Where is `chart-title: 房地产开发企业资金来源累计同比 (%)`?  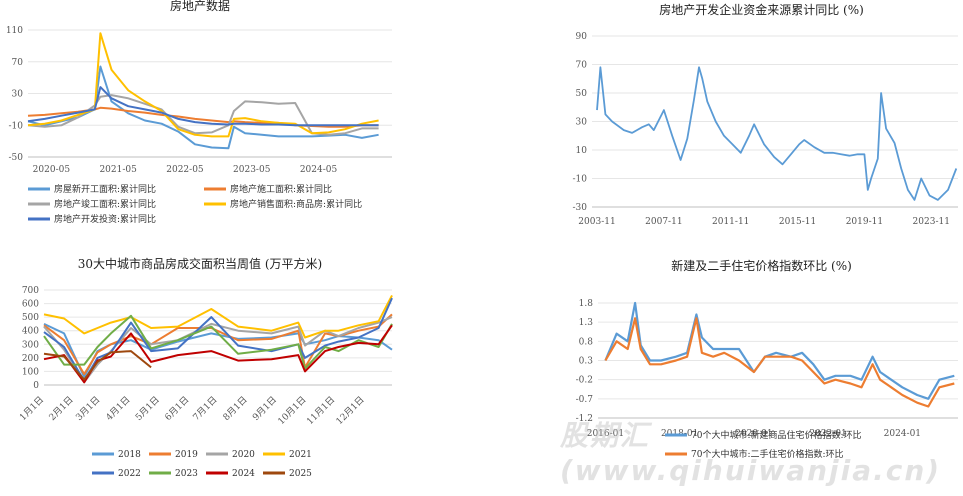 chart-title: 房地产开发企业资金来源累计同比 (%) is located at coordinates (761, 9).